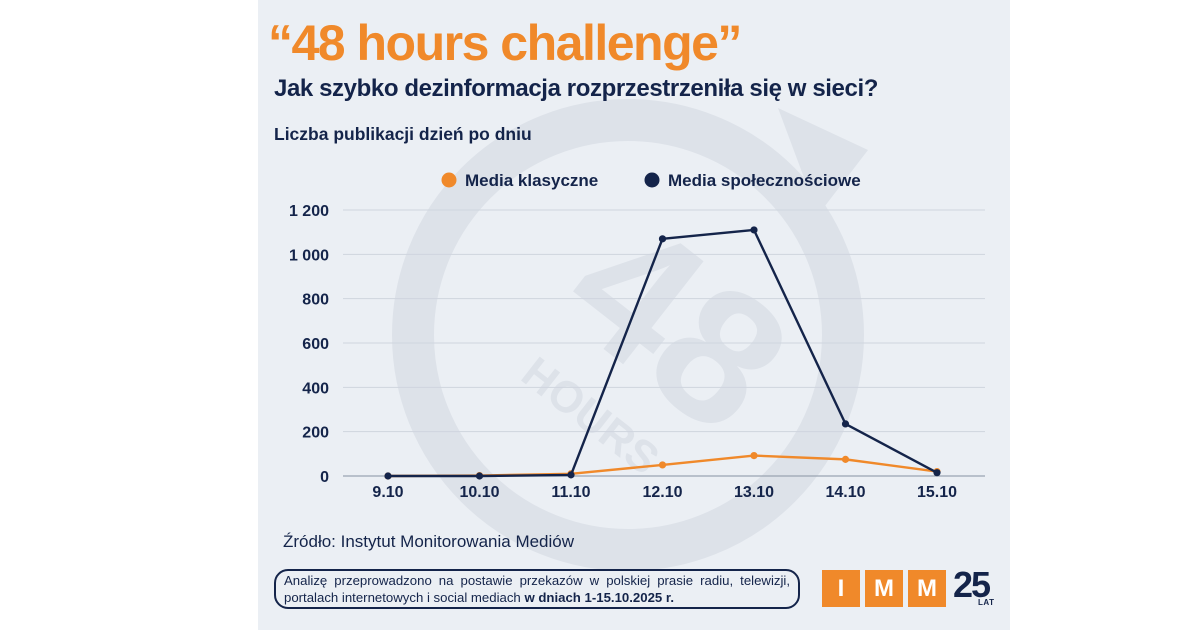 This screenshot has width=1200, height=630. Describe the element at coordinates (315, 344) in the screenshot. I see `y-tick-label: 600` at that location.